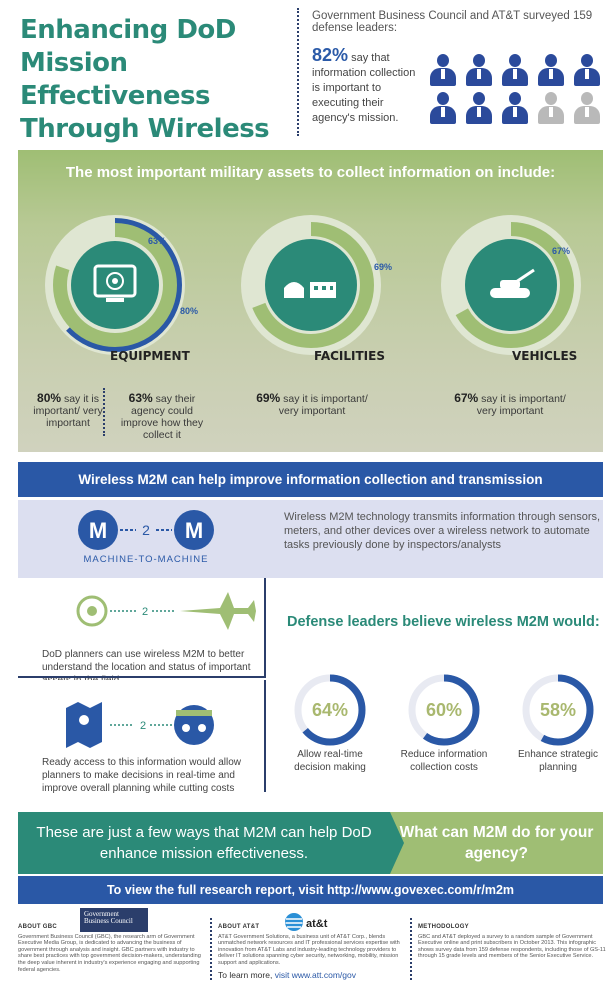 This screenshot has height=983, width=615. I want to click on footer-gbc-heading: ABOUT GBC, so click(38, 927).